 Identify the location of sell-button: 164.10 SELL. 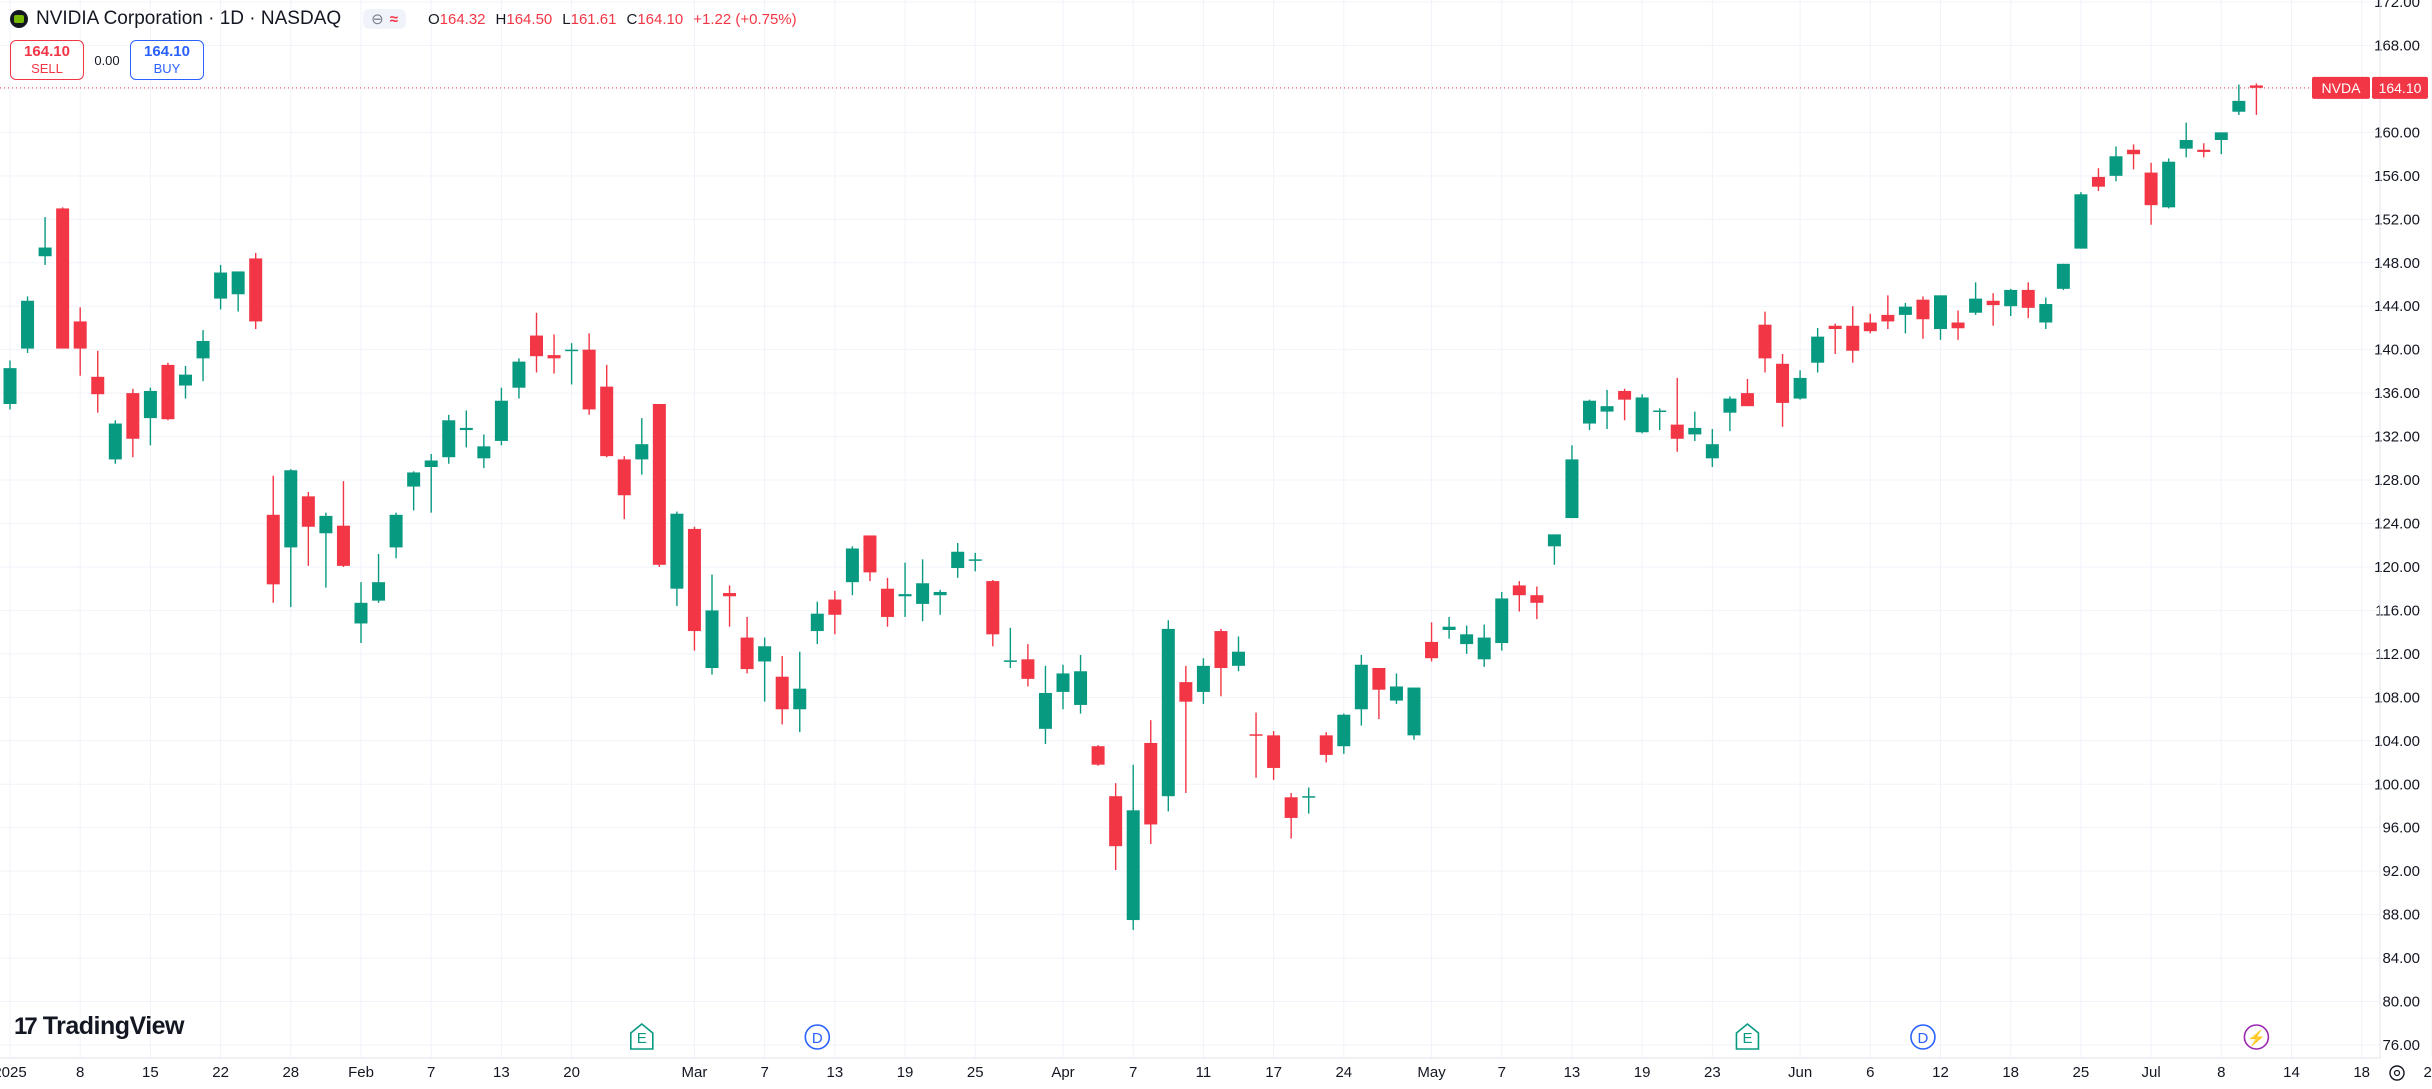
(47, 60).